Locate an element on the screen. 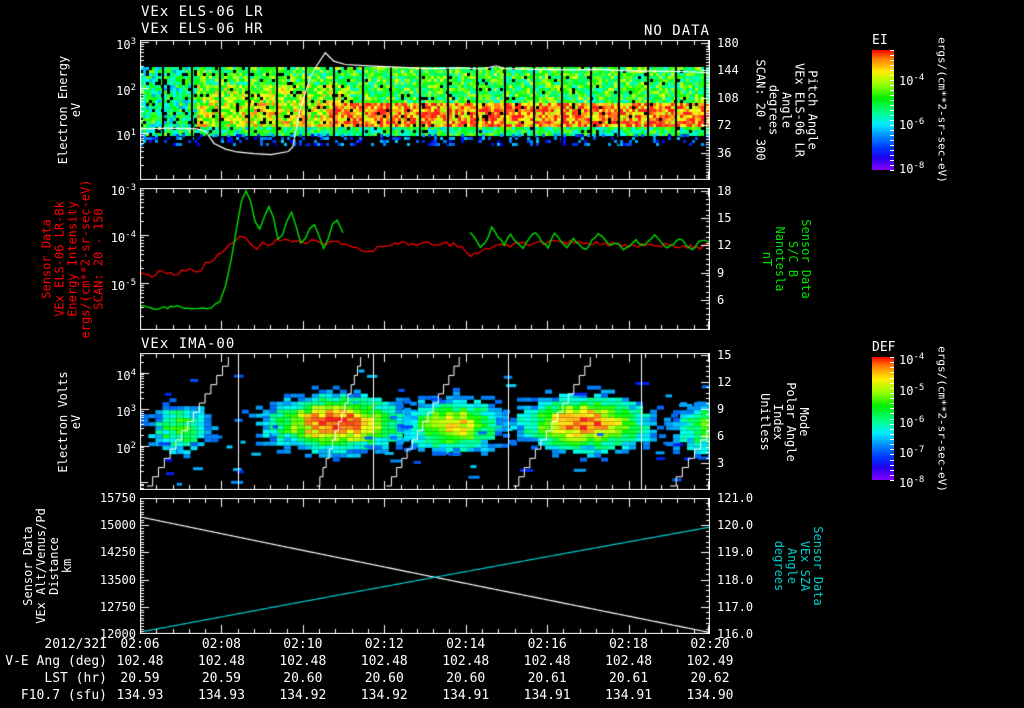  table-row-label: F10.7 (sfu) is located at coordinates (63, 695).